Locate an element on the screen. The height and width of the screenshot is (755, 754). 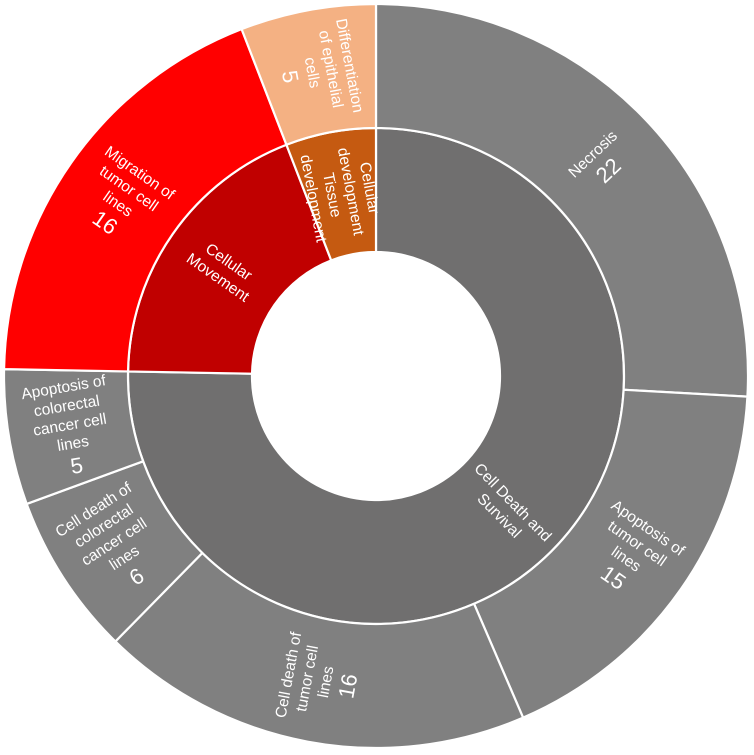
segment-label-line: cells is located at coordinates (312, 73).